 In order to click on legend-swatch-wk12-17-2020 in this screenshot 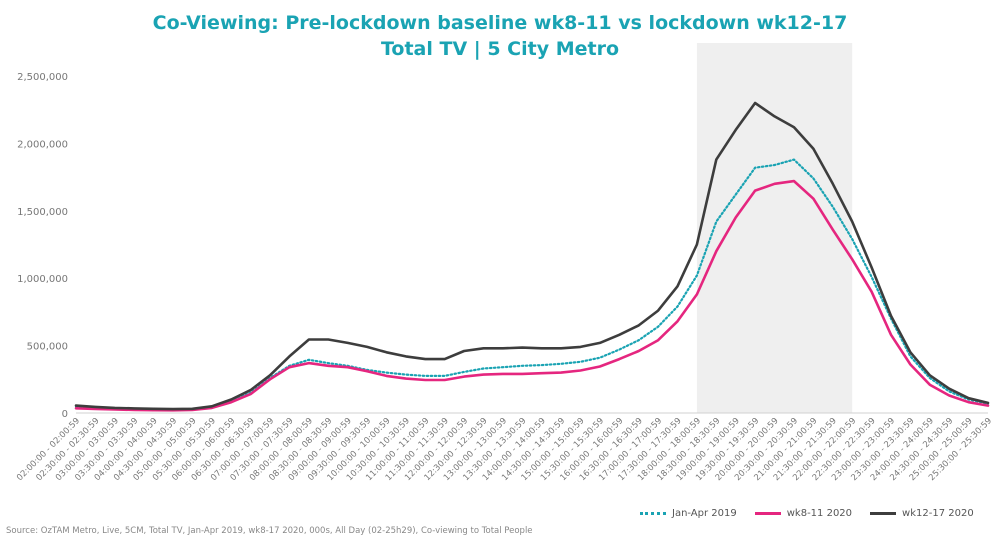, I will do `click(883, 513)`.